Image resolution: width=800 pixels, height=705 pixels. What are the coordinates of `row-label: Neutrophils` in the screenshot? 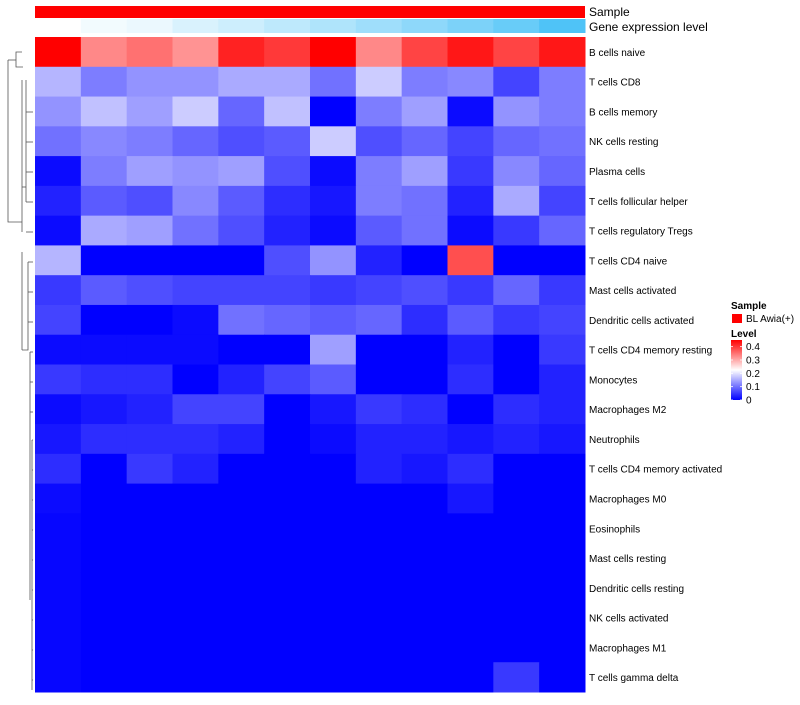 It's located at (614, 440).